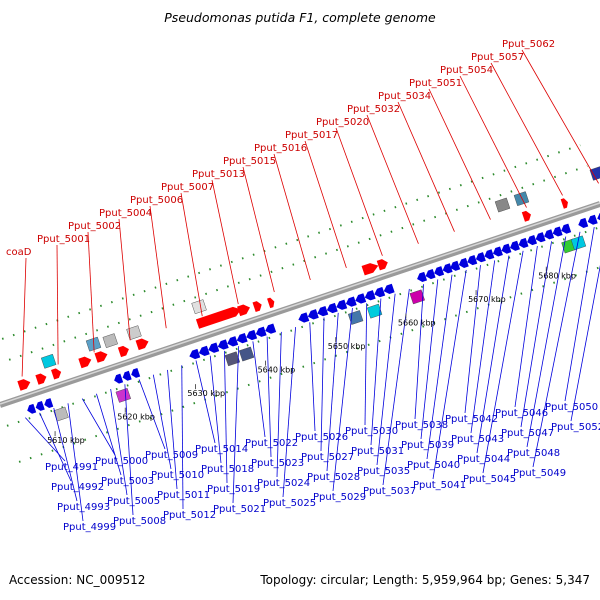 The image size is (600, 600). What do you see at coordinates (521, 199) in the screenshot?
I see `function-box-11-shape` at bounding box center [521, 199].